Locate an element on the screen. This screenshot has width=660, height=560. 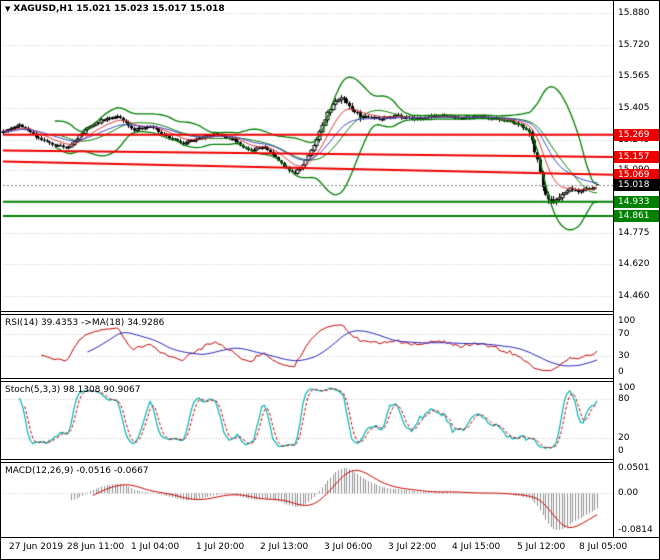
stoch-title: Stoch(5,3,3) 98.1308 90.9067 is located at coordinates (73, 390).